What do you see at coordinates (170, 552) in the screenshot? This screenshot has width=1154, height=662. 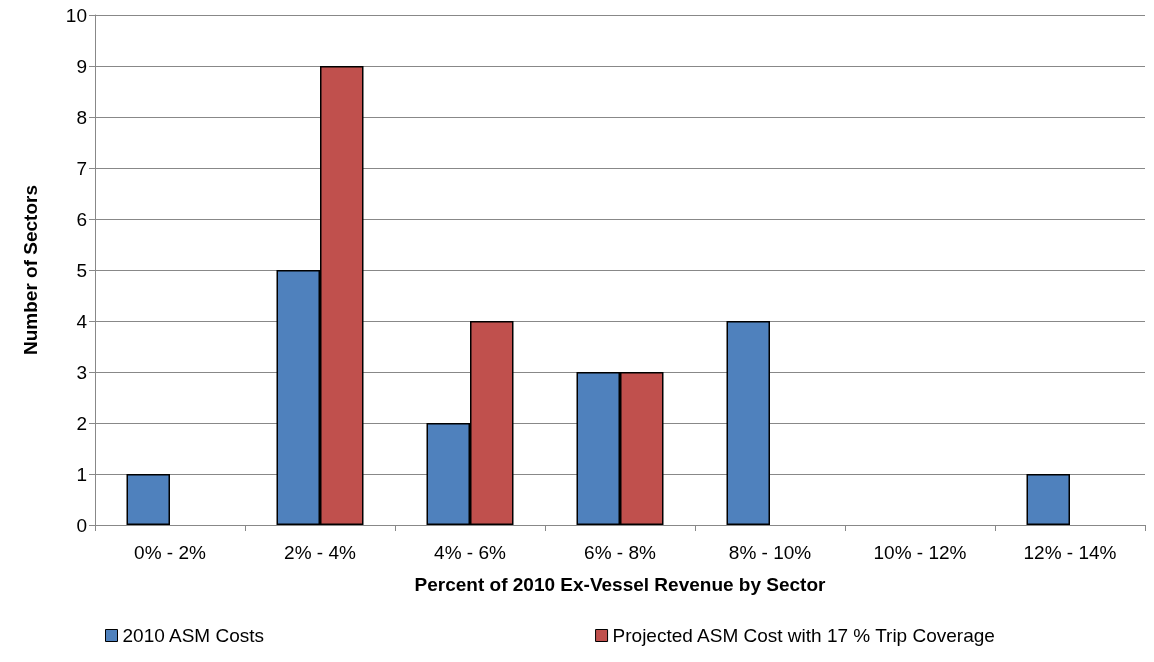 I see `x-tick-label: 0% - 2%` at bounding box center [170, 552].